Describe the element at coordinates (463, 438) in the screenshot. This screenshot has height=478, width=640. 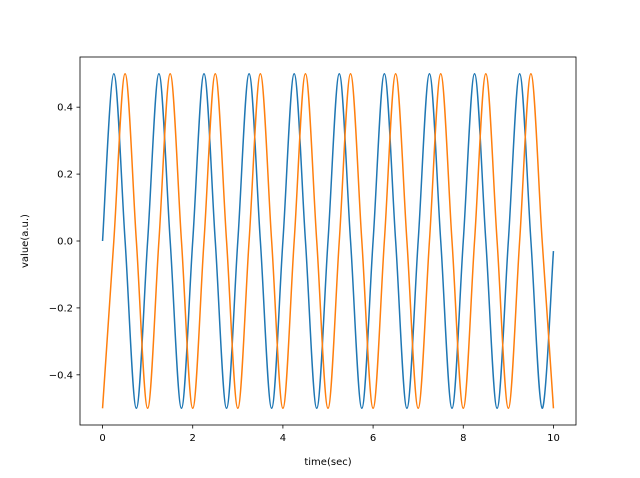
I see `x-tick-label: 8` at that location.